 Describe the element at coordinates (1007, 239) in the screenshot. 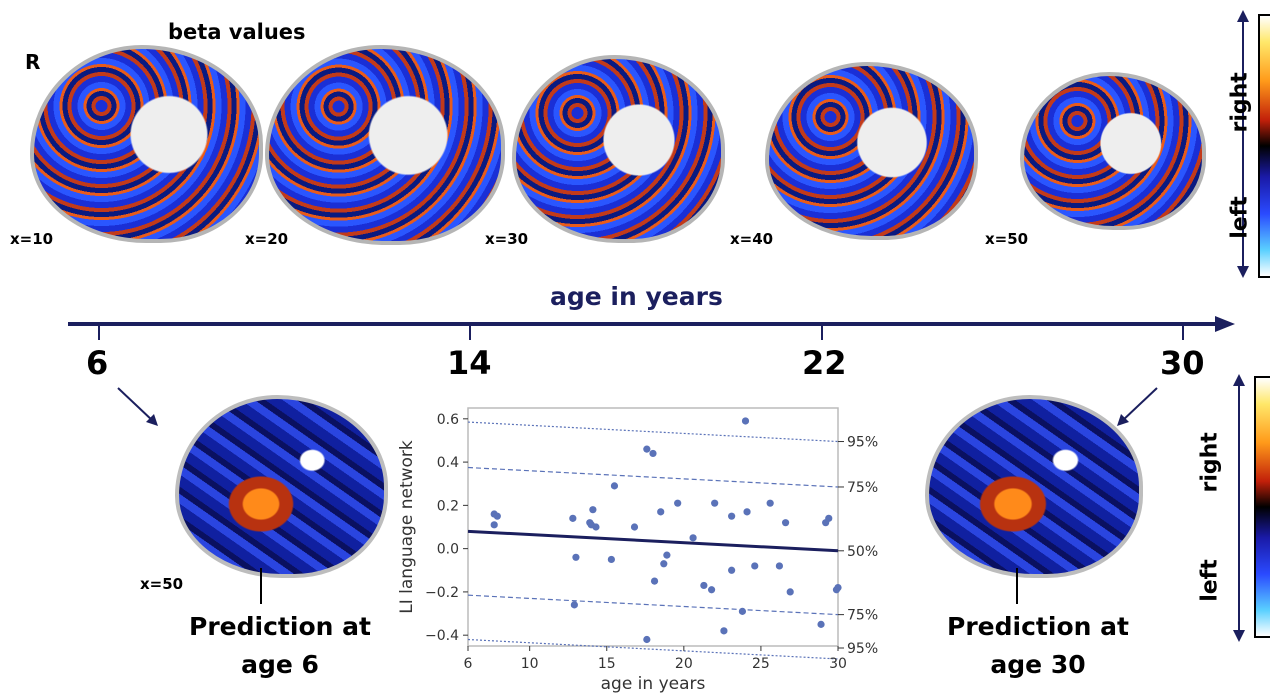

I see `slice-label-x50: x=50` at that location.